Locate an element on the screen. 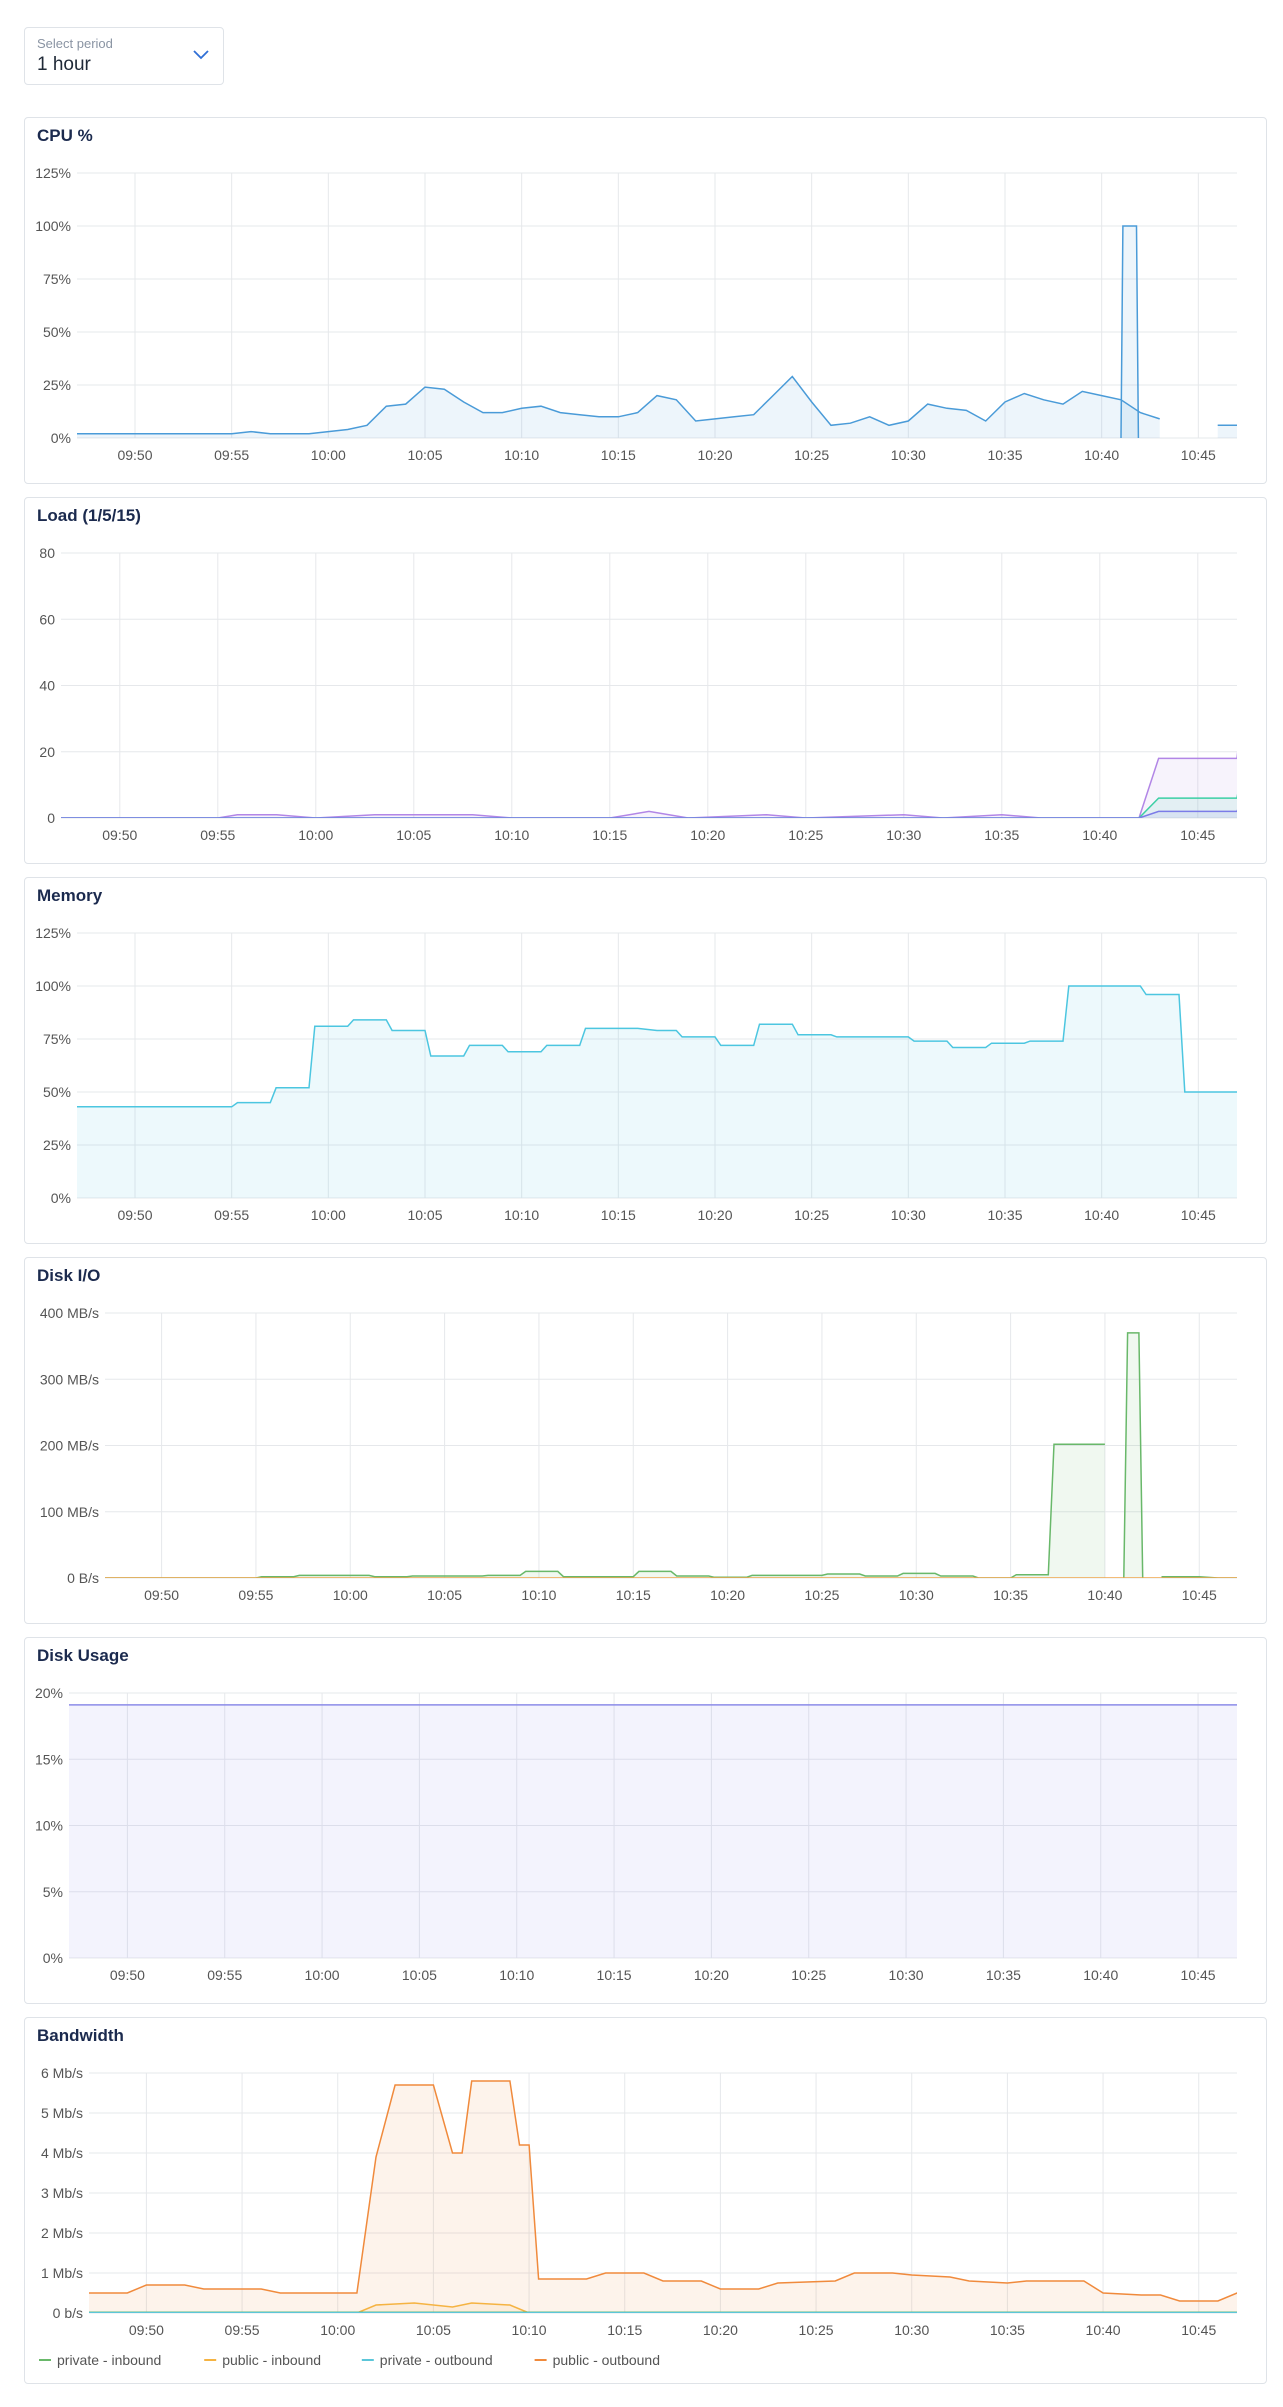  y-tick-label: 40 is located at coordinates (47, 686).